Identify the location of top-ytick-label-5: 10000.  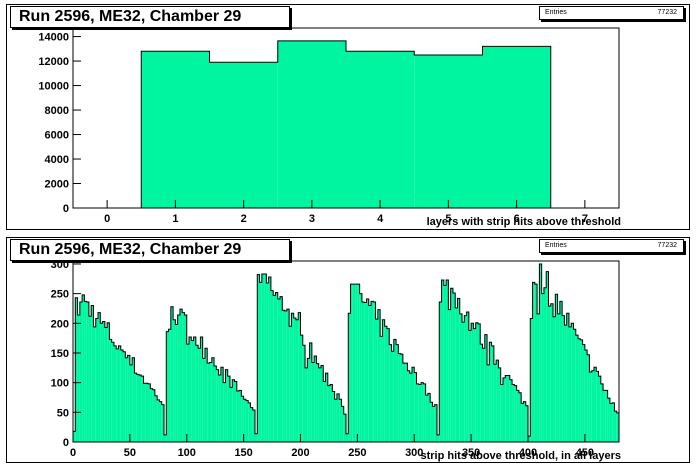
(53, 87).